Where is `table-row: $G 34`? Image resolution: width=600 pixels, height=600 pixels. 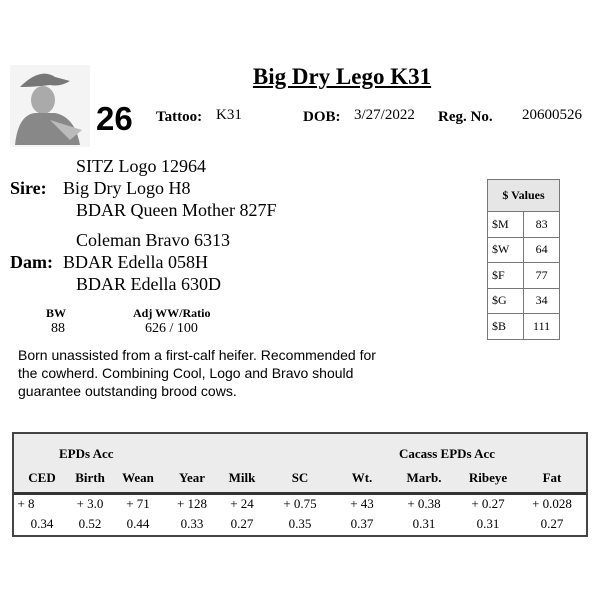
table-row: $G 34 is located at coordinates (523, 300).